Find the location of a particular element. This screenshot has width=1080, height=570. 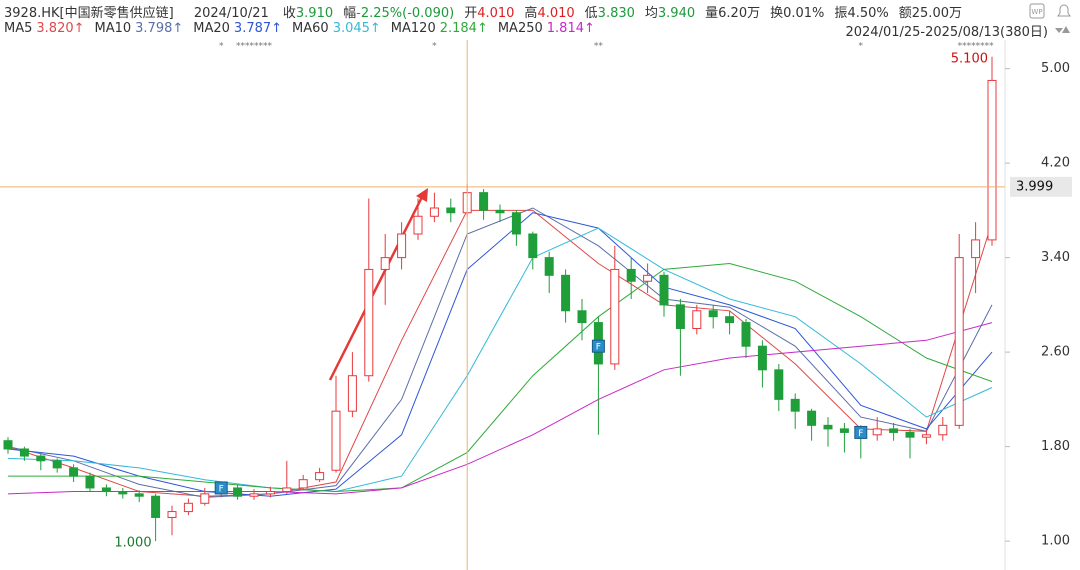

field-label: 开 is located at coordinates (471, 13).